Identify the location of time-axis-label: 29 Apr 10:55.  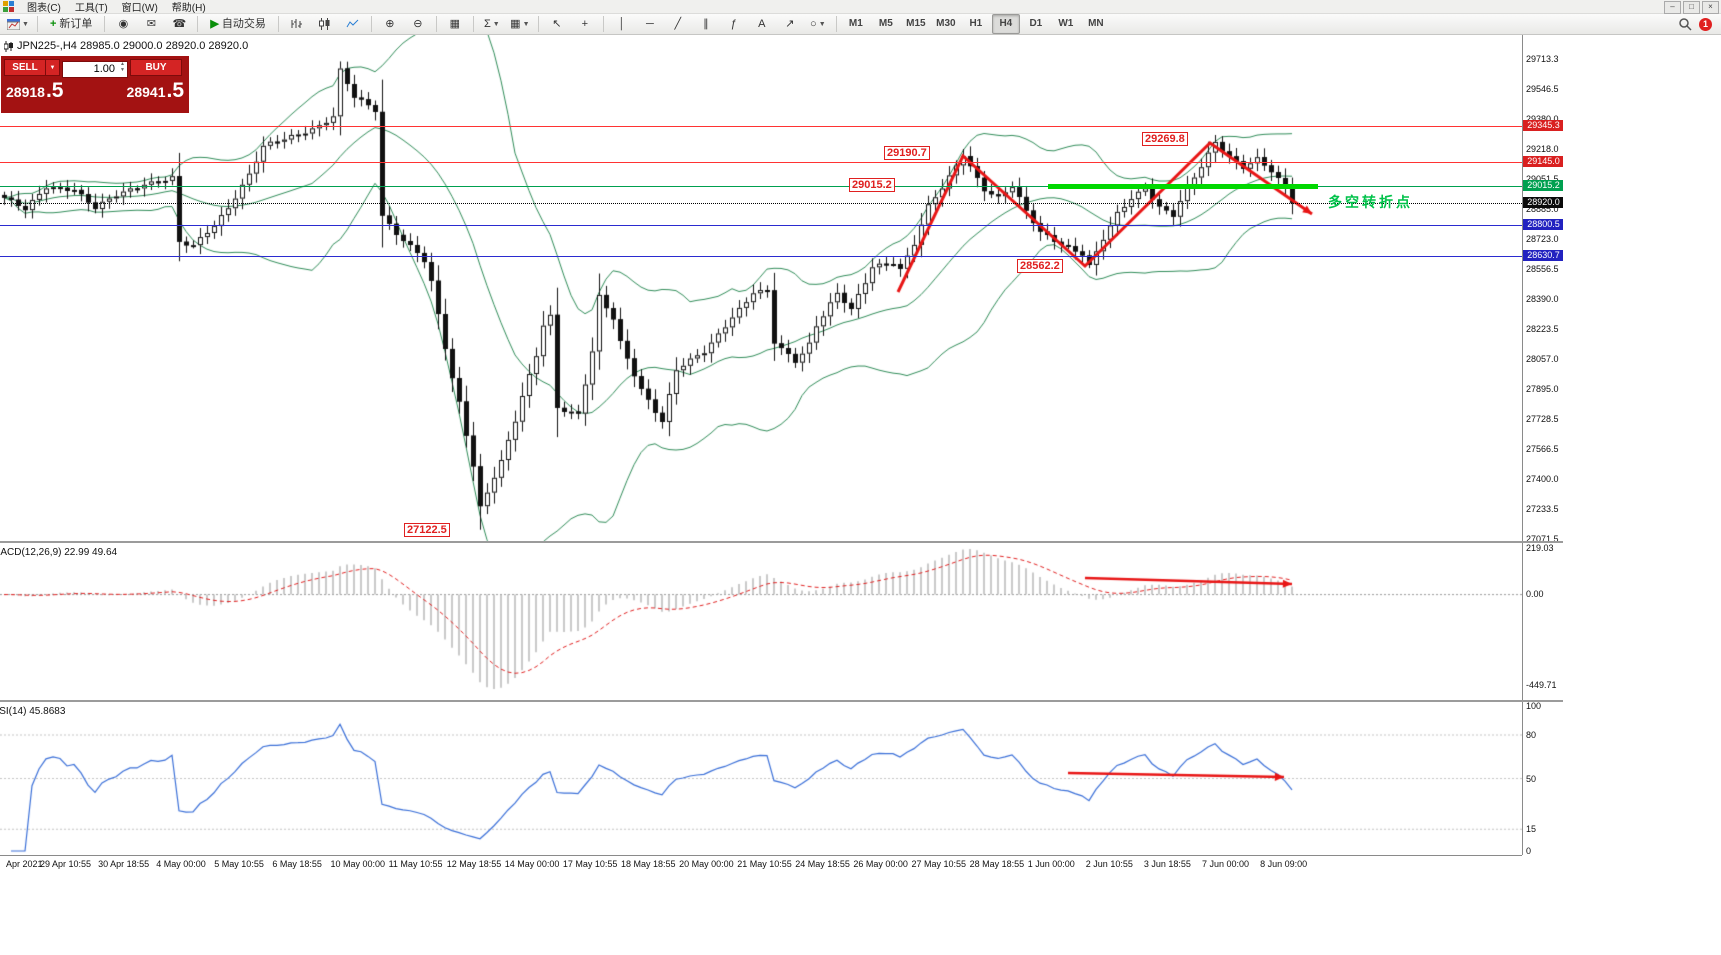
(66, 864).